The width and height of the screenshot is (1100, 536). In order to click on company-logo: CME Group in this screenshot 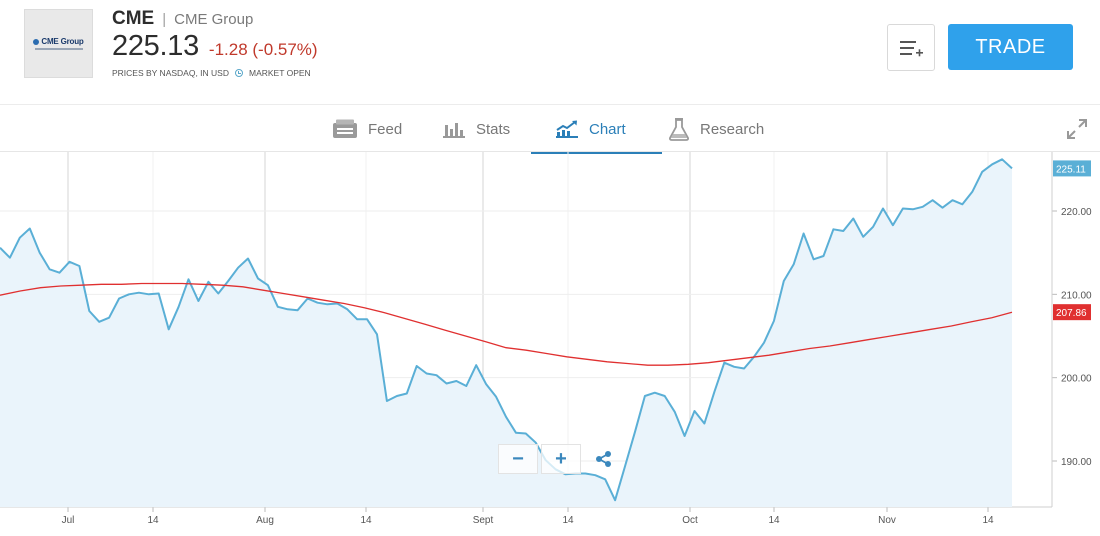, I will do `click(58, 43)`.